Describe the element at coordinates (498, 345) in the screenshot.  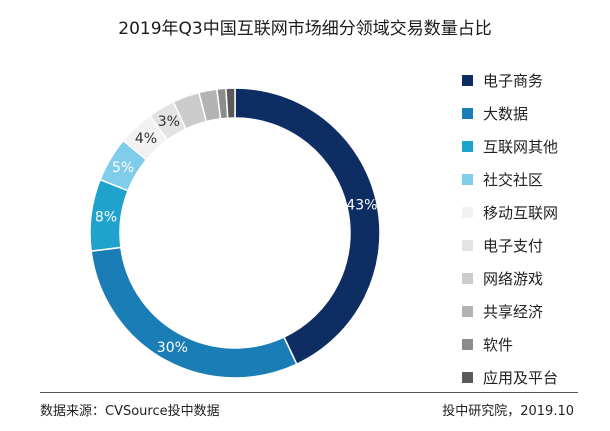
I see `legend-label: 软件` at that location.